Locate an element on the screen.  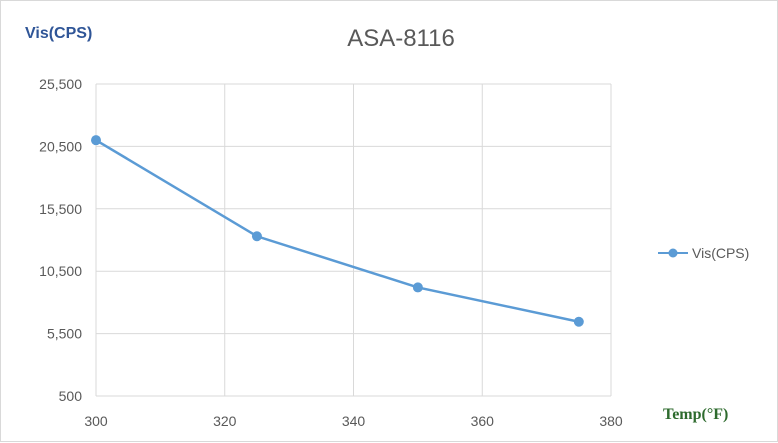
y-tick-label: 15,500 is located at coordinates (60, 209).